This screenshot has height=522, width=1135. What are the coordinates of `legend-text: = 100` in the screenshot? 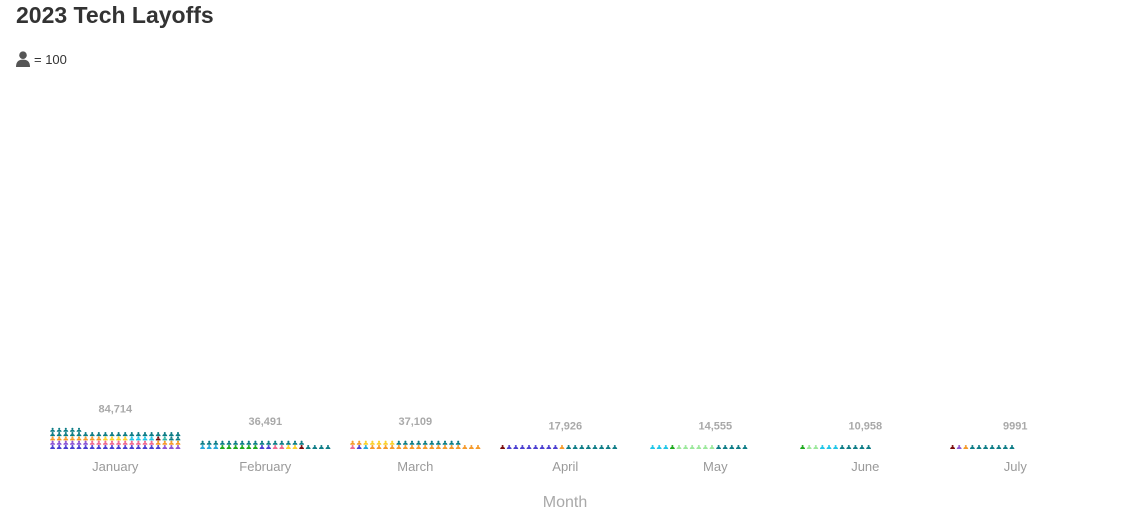 It's located at (50, 59).